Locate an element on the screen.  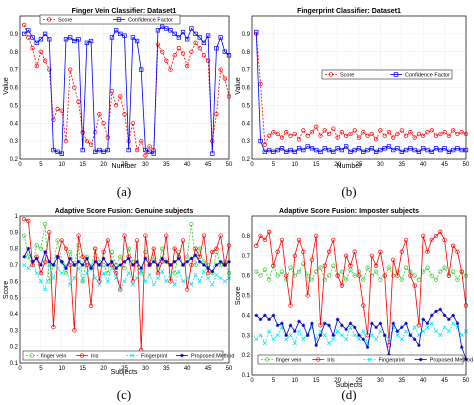
x-tick-label: 25 is located at coordinates (124, 165).